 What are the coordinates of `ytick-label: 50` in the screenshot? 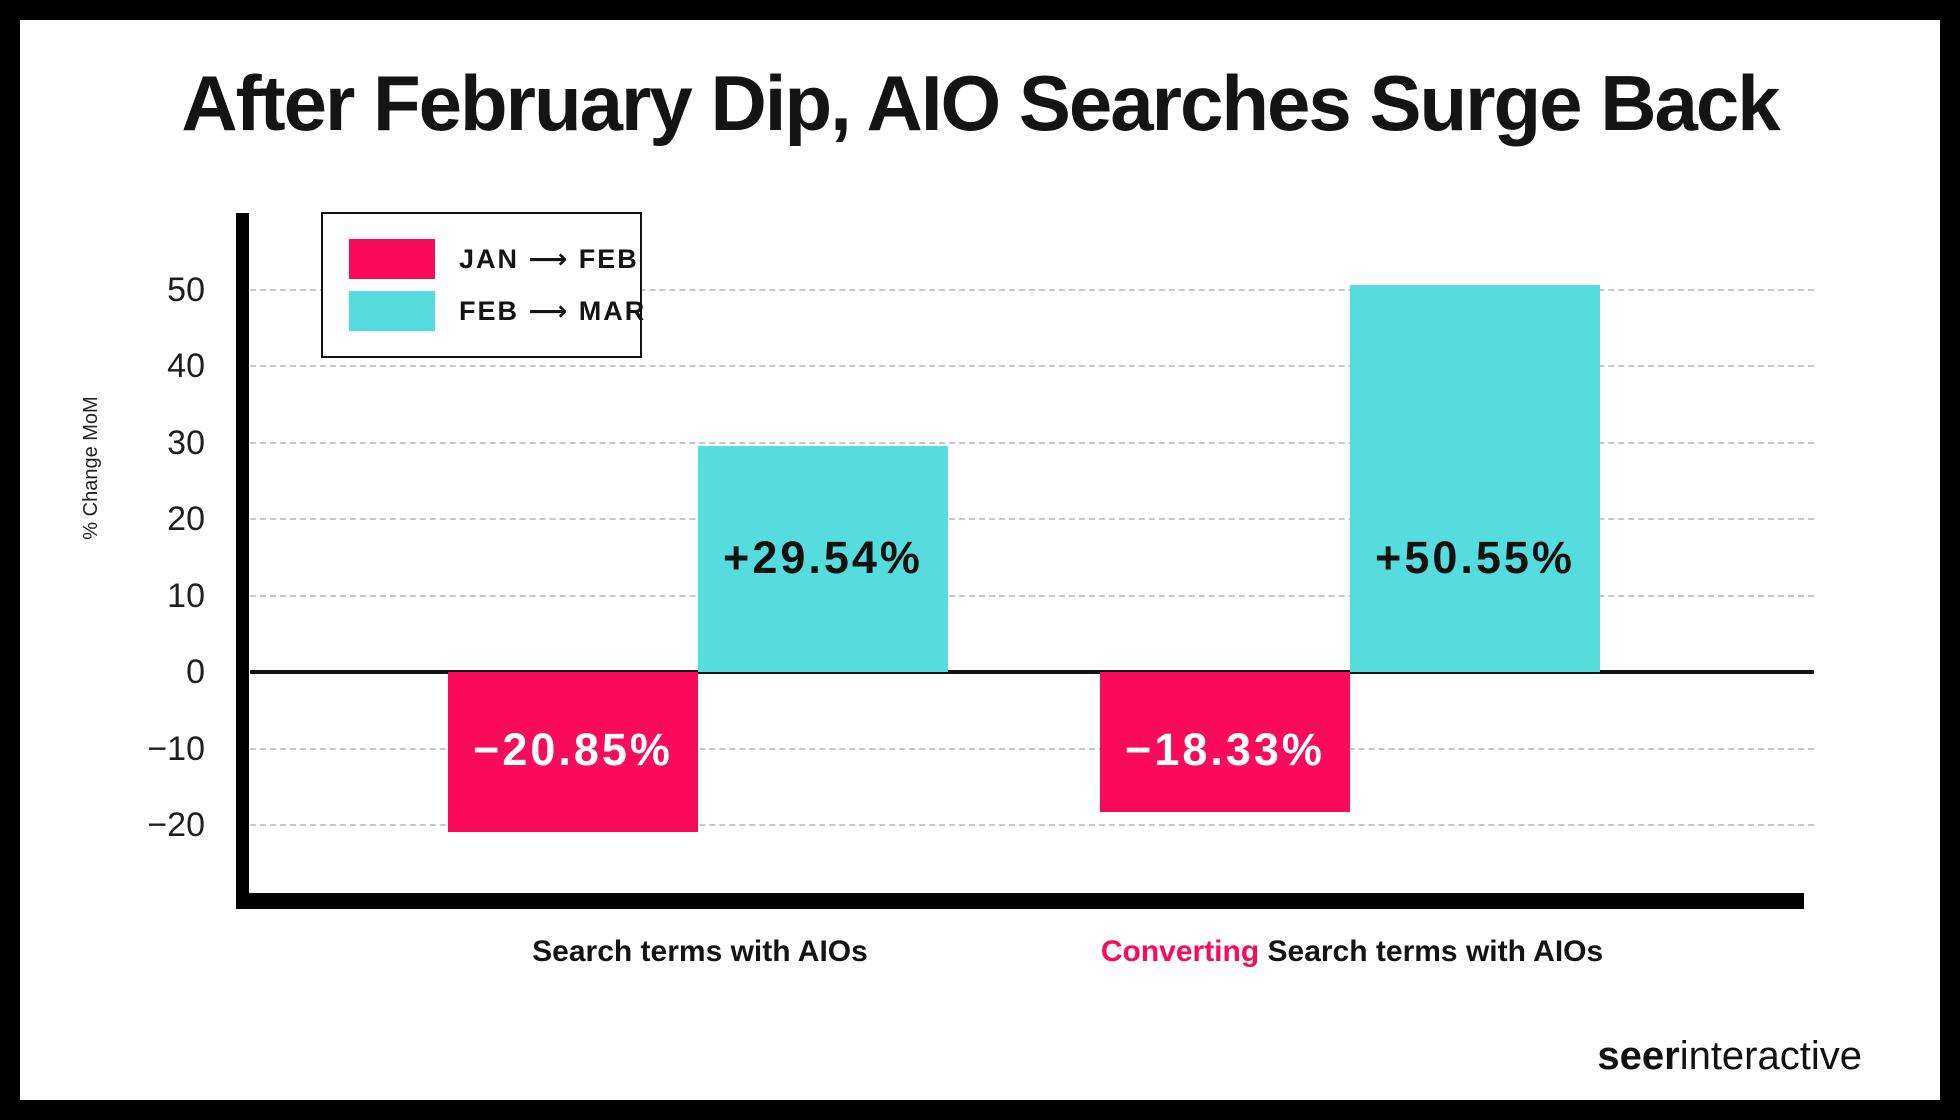 It's located at (186, 289).